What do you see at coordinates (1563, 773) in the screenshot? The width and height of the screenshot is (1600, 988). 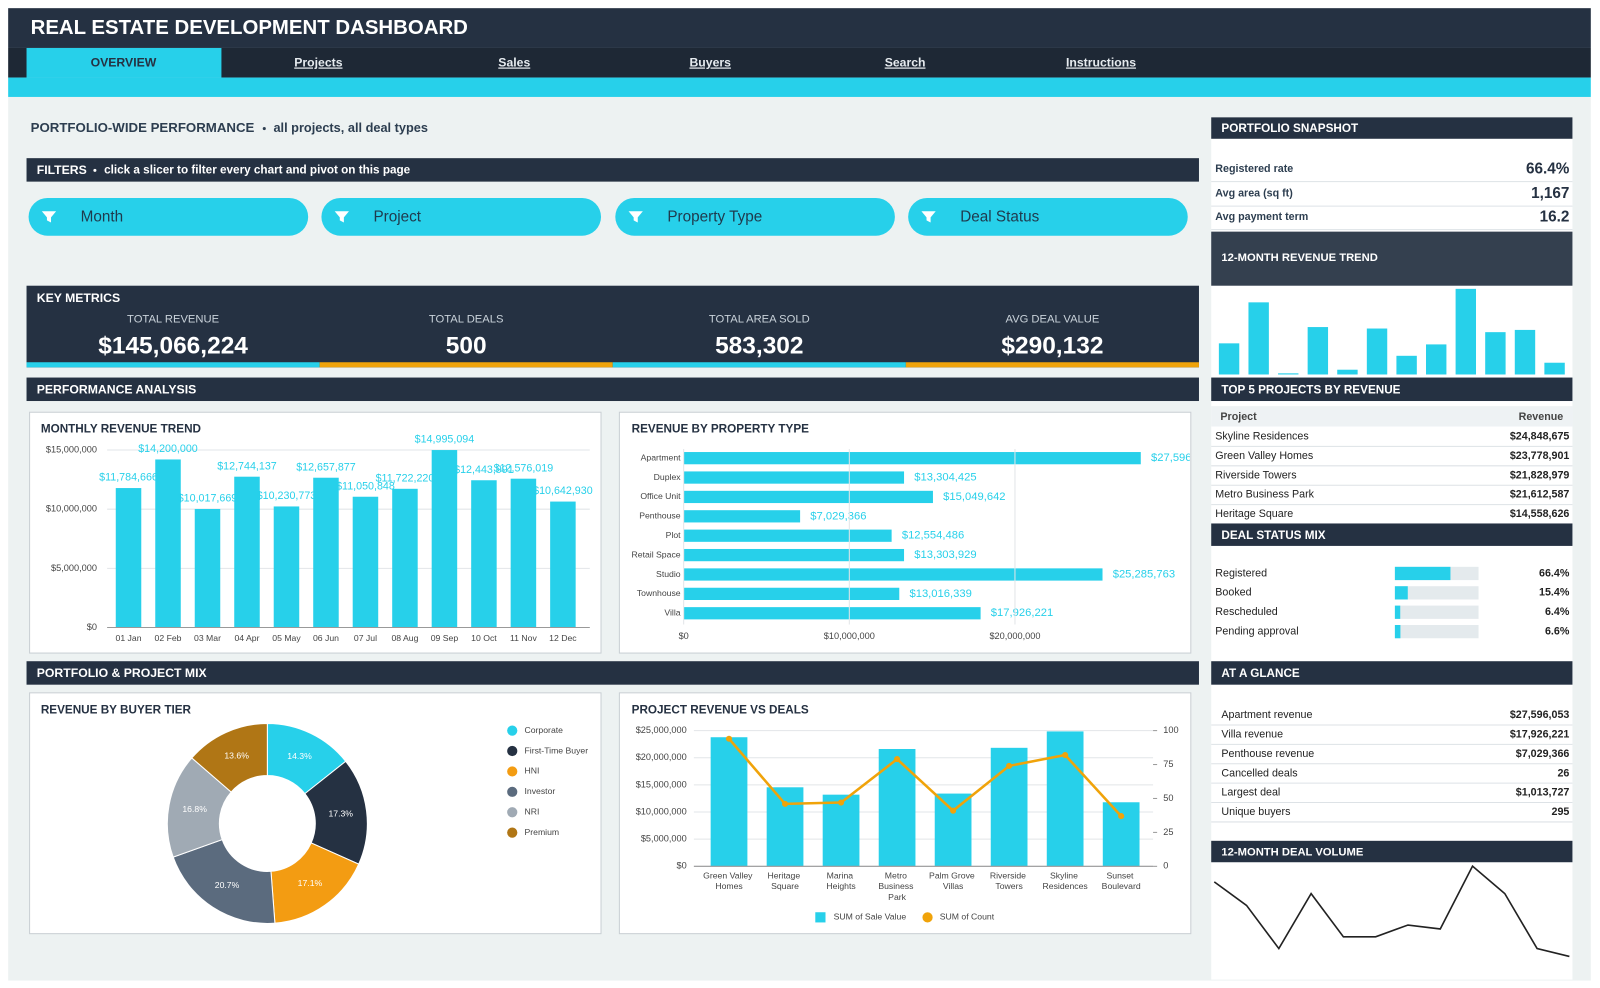 I see `glance-value: 26` at bounding box center [1563, 773].